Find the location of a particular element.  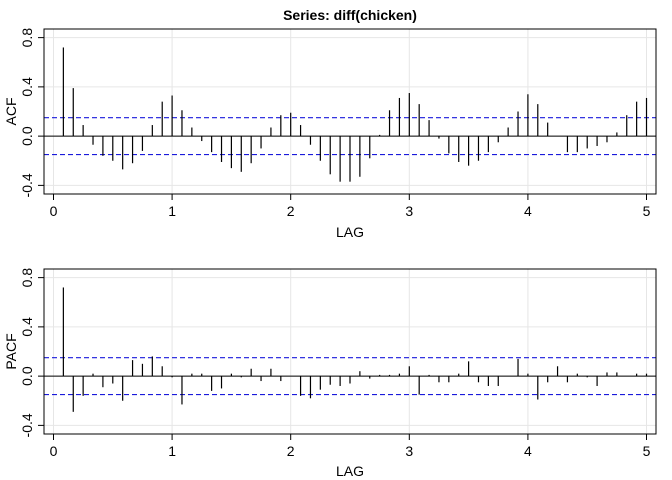

acf-y-tick-label: -0.4 is located at coordinates (27, 185).